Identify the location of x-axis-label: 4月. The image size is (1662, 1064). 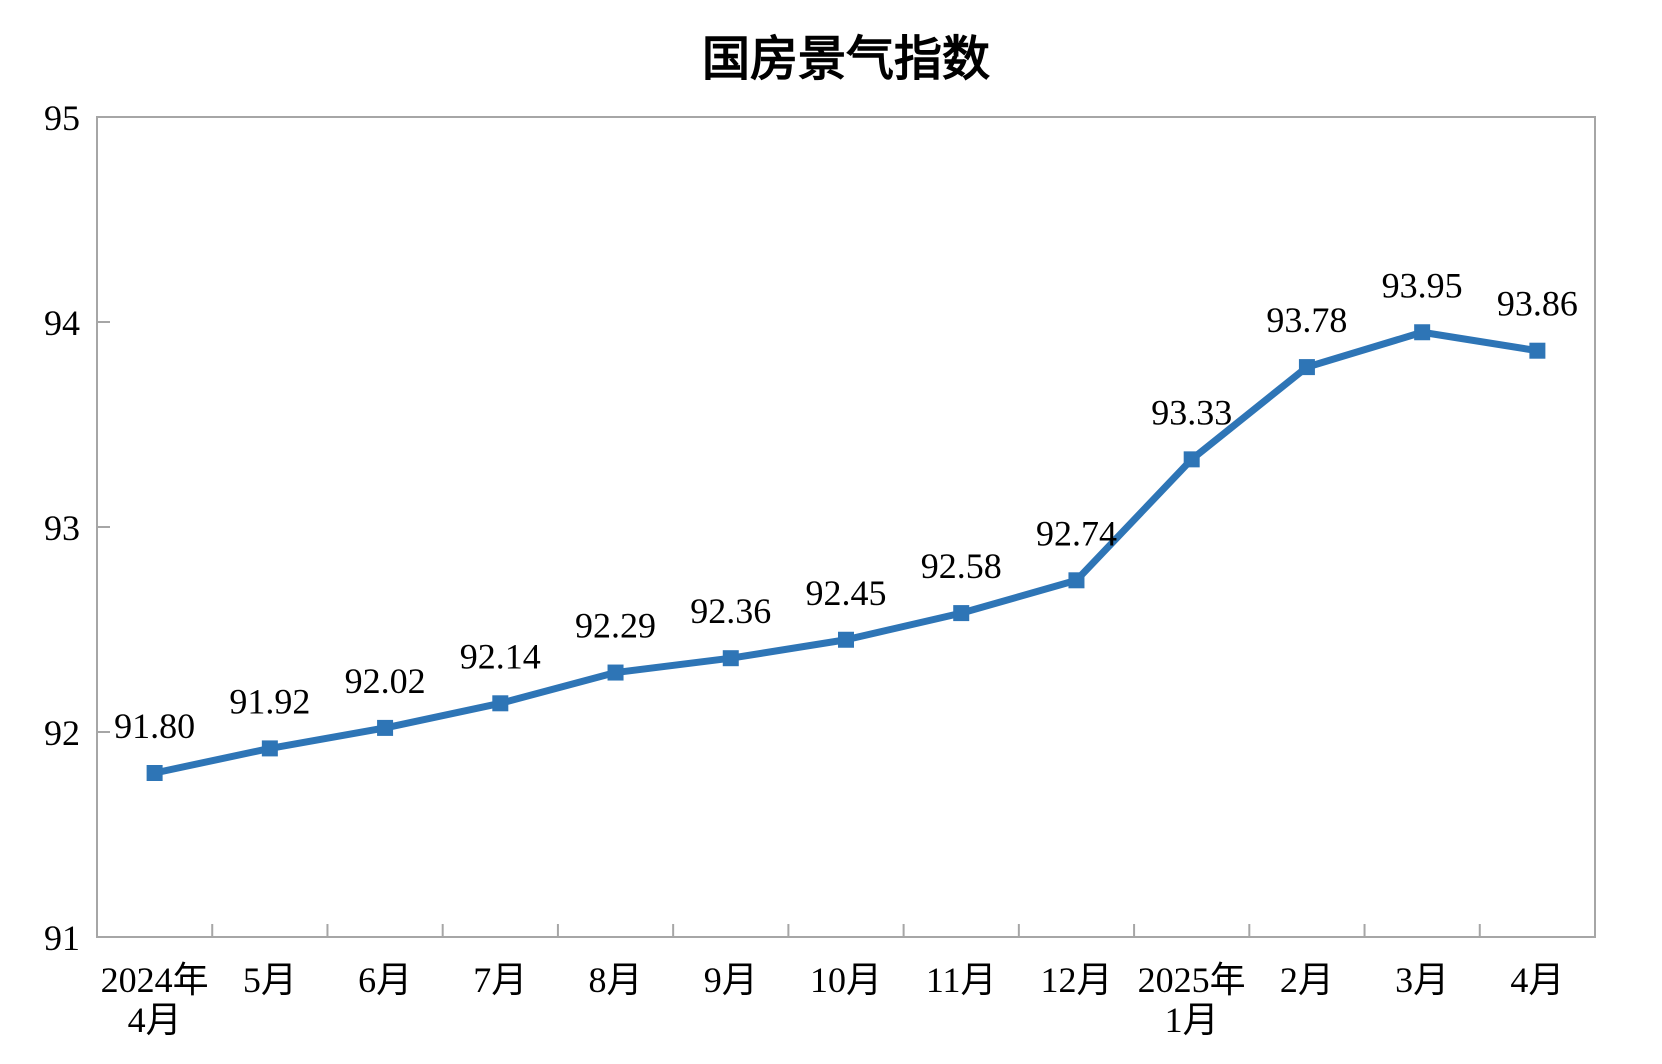
(1537, 980).